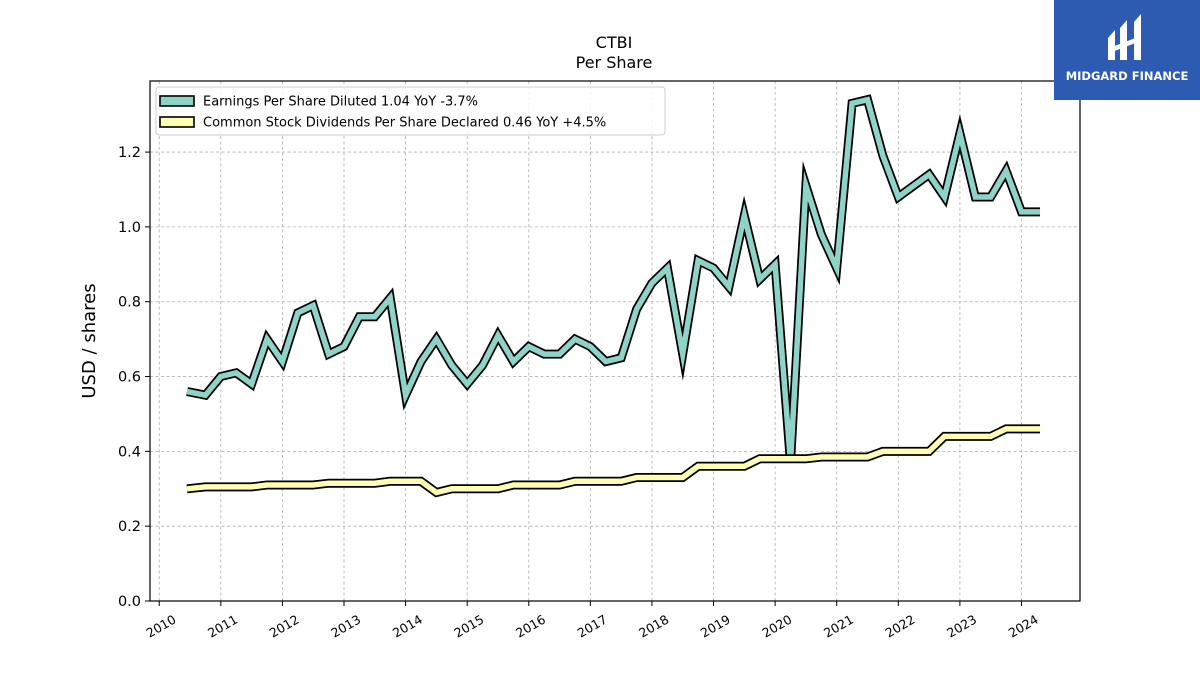 Image resolution: width=1200 pixels, height=675 pixels. I want to click on logo-mark-icon, so click(1124, 37).